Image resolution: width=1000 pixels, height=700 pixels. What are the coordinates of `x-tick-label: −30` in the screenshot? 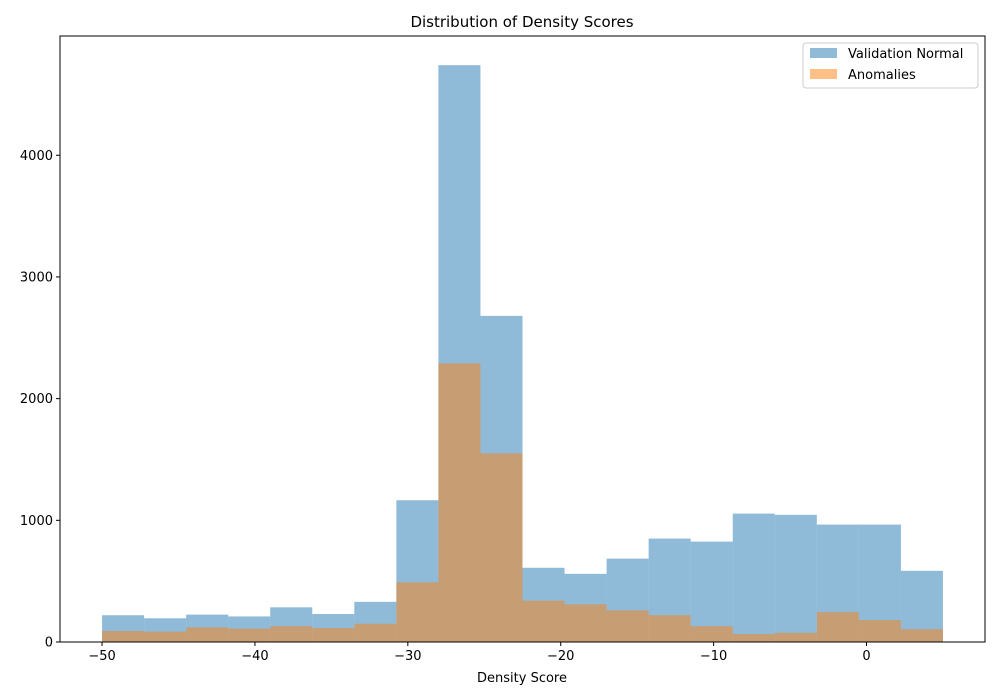 It's located at (407, 656).